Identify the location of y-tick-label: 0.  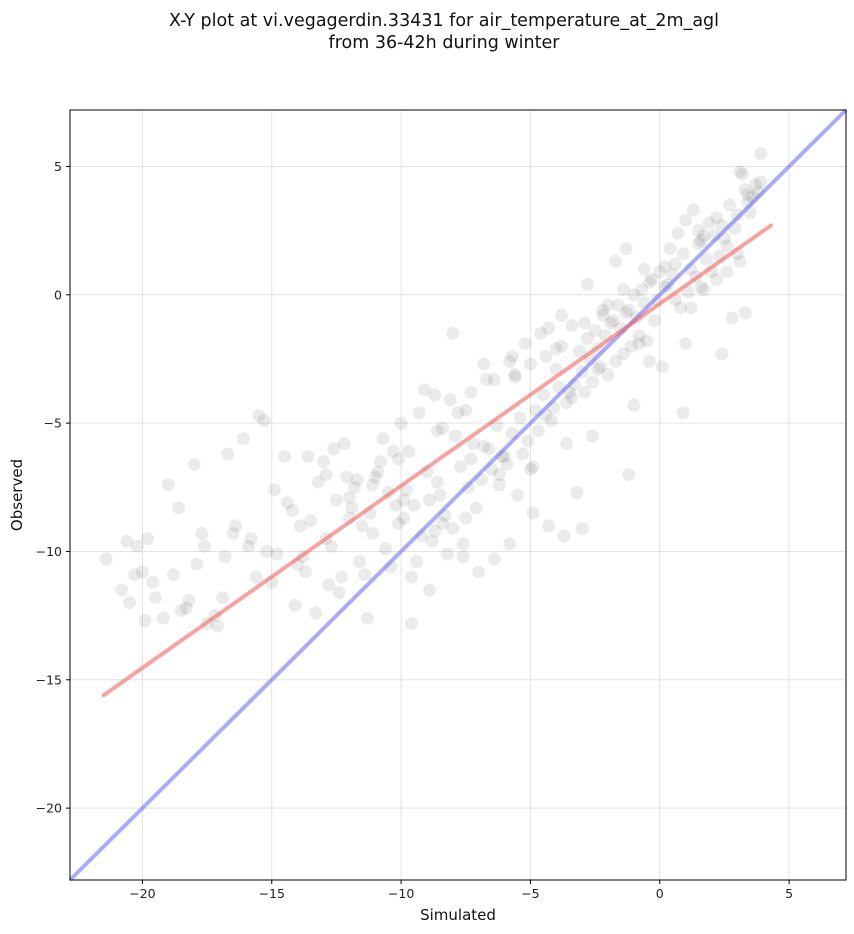
(58, 294).